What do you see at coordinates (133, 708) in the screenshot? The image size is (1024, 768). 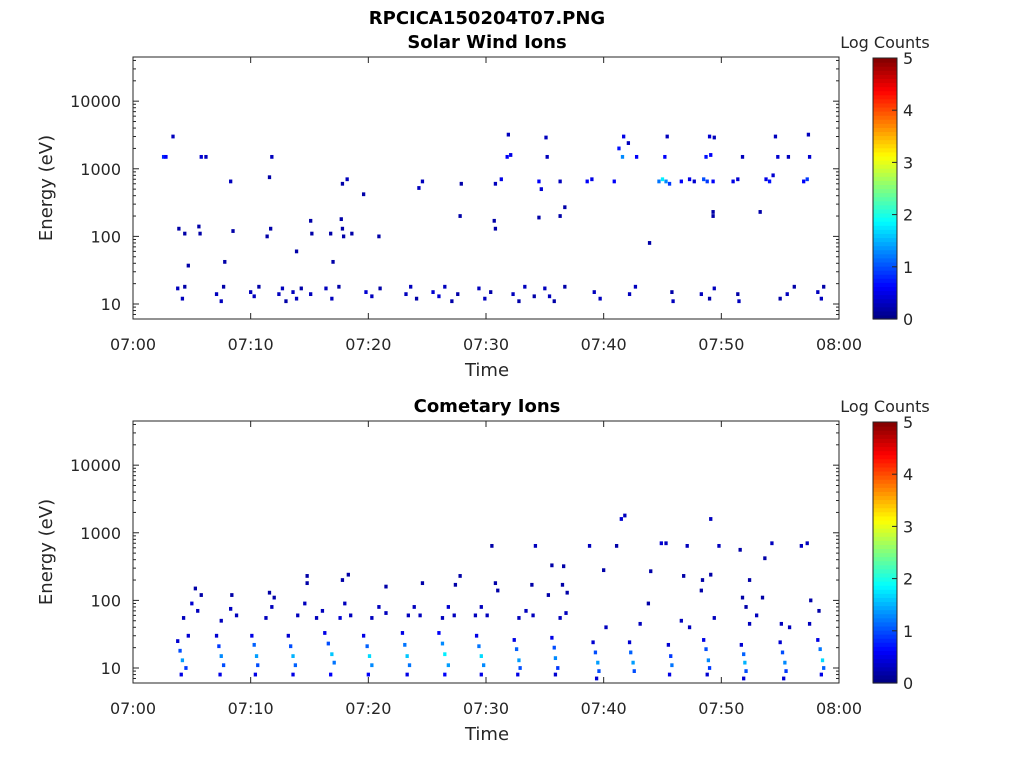 I see `x-tick-label: 07:00` at bounding box center [133, 708].